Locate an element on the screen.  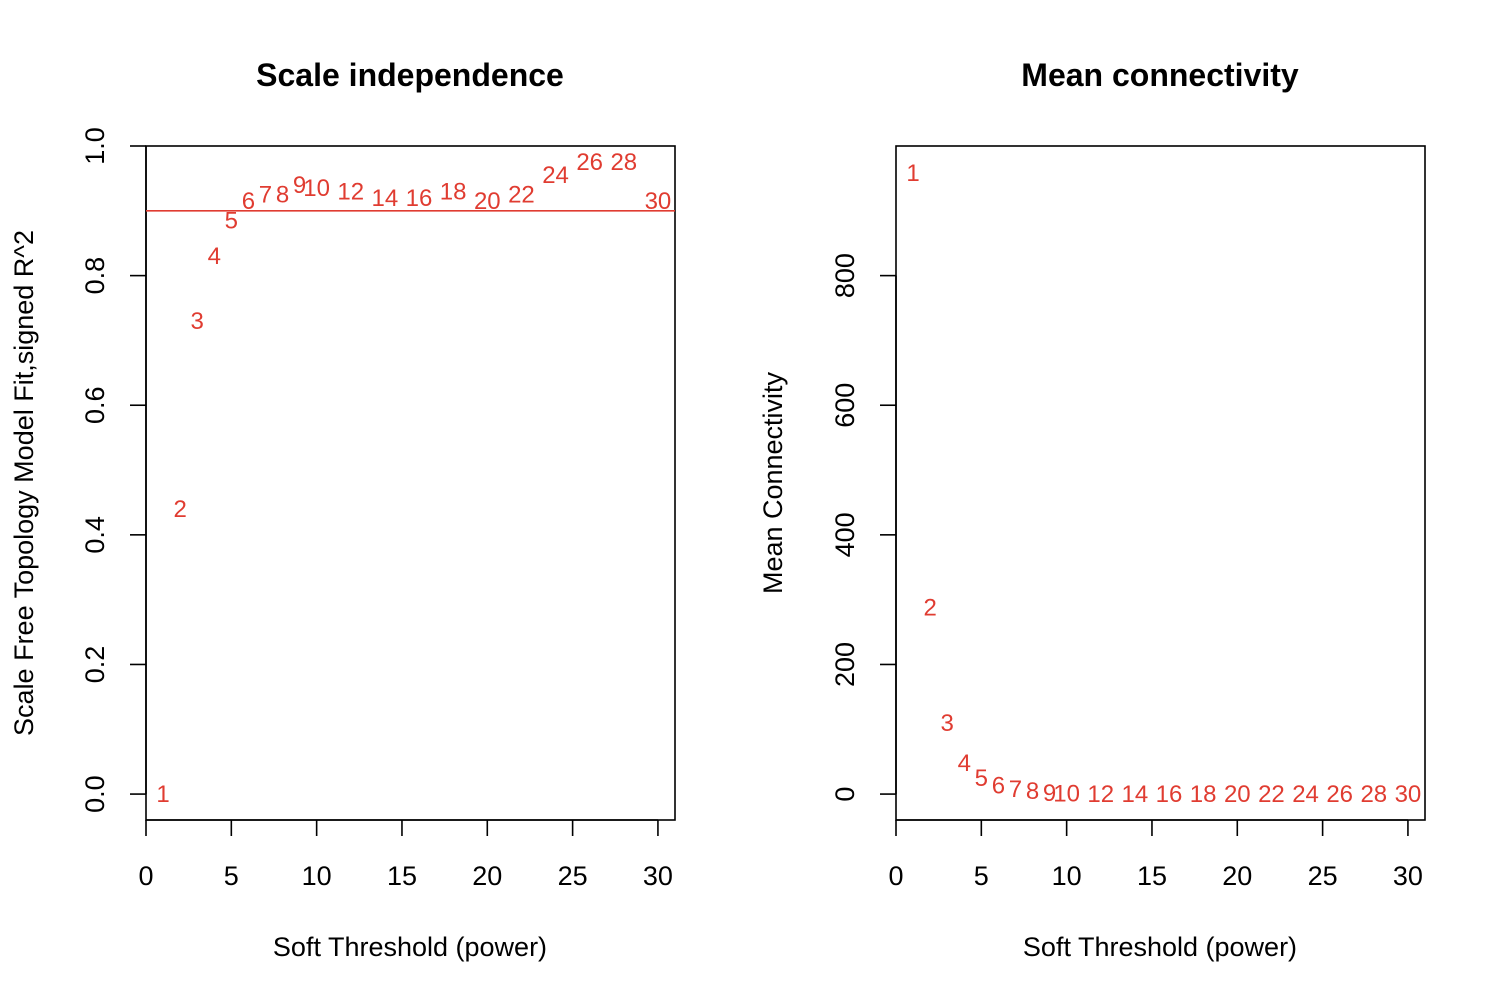
y-tick-label: 0 is located at coordinates (845, 794).